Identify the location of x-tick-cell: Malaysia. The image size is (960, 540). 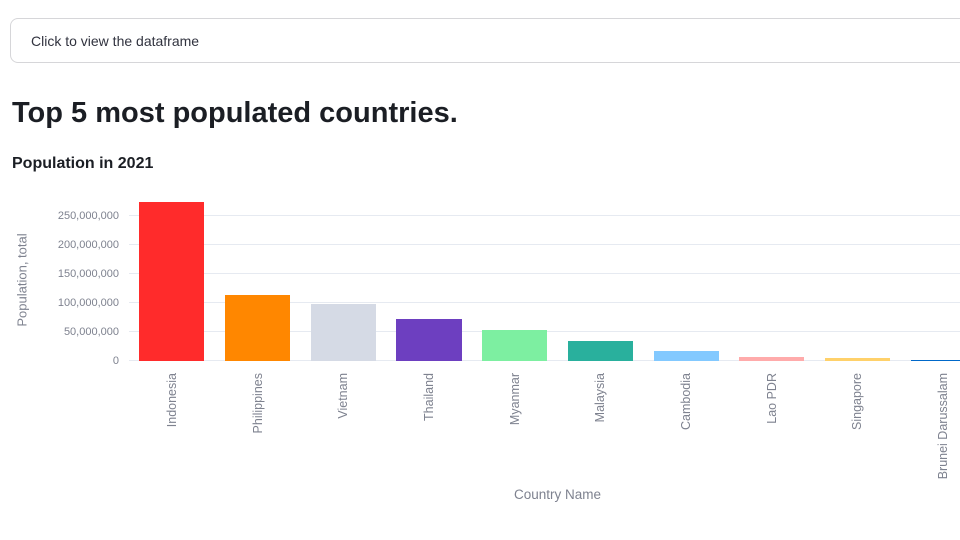
(601, 420).